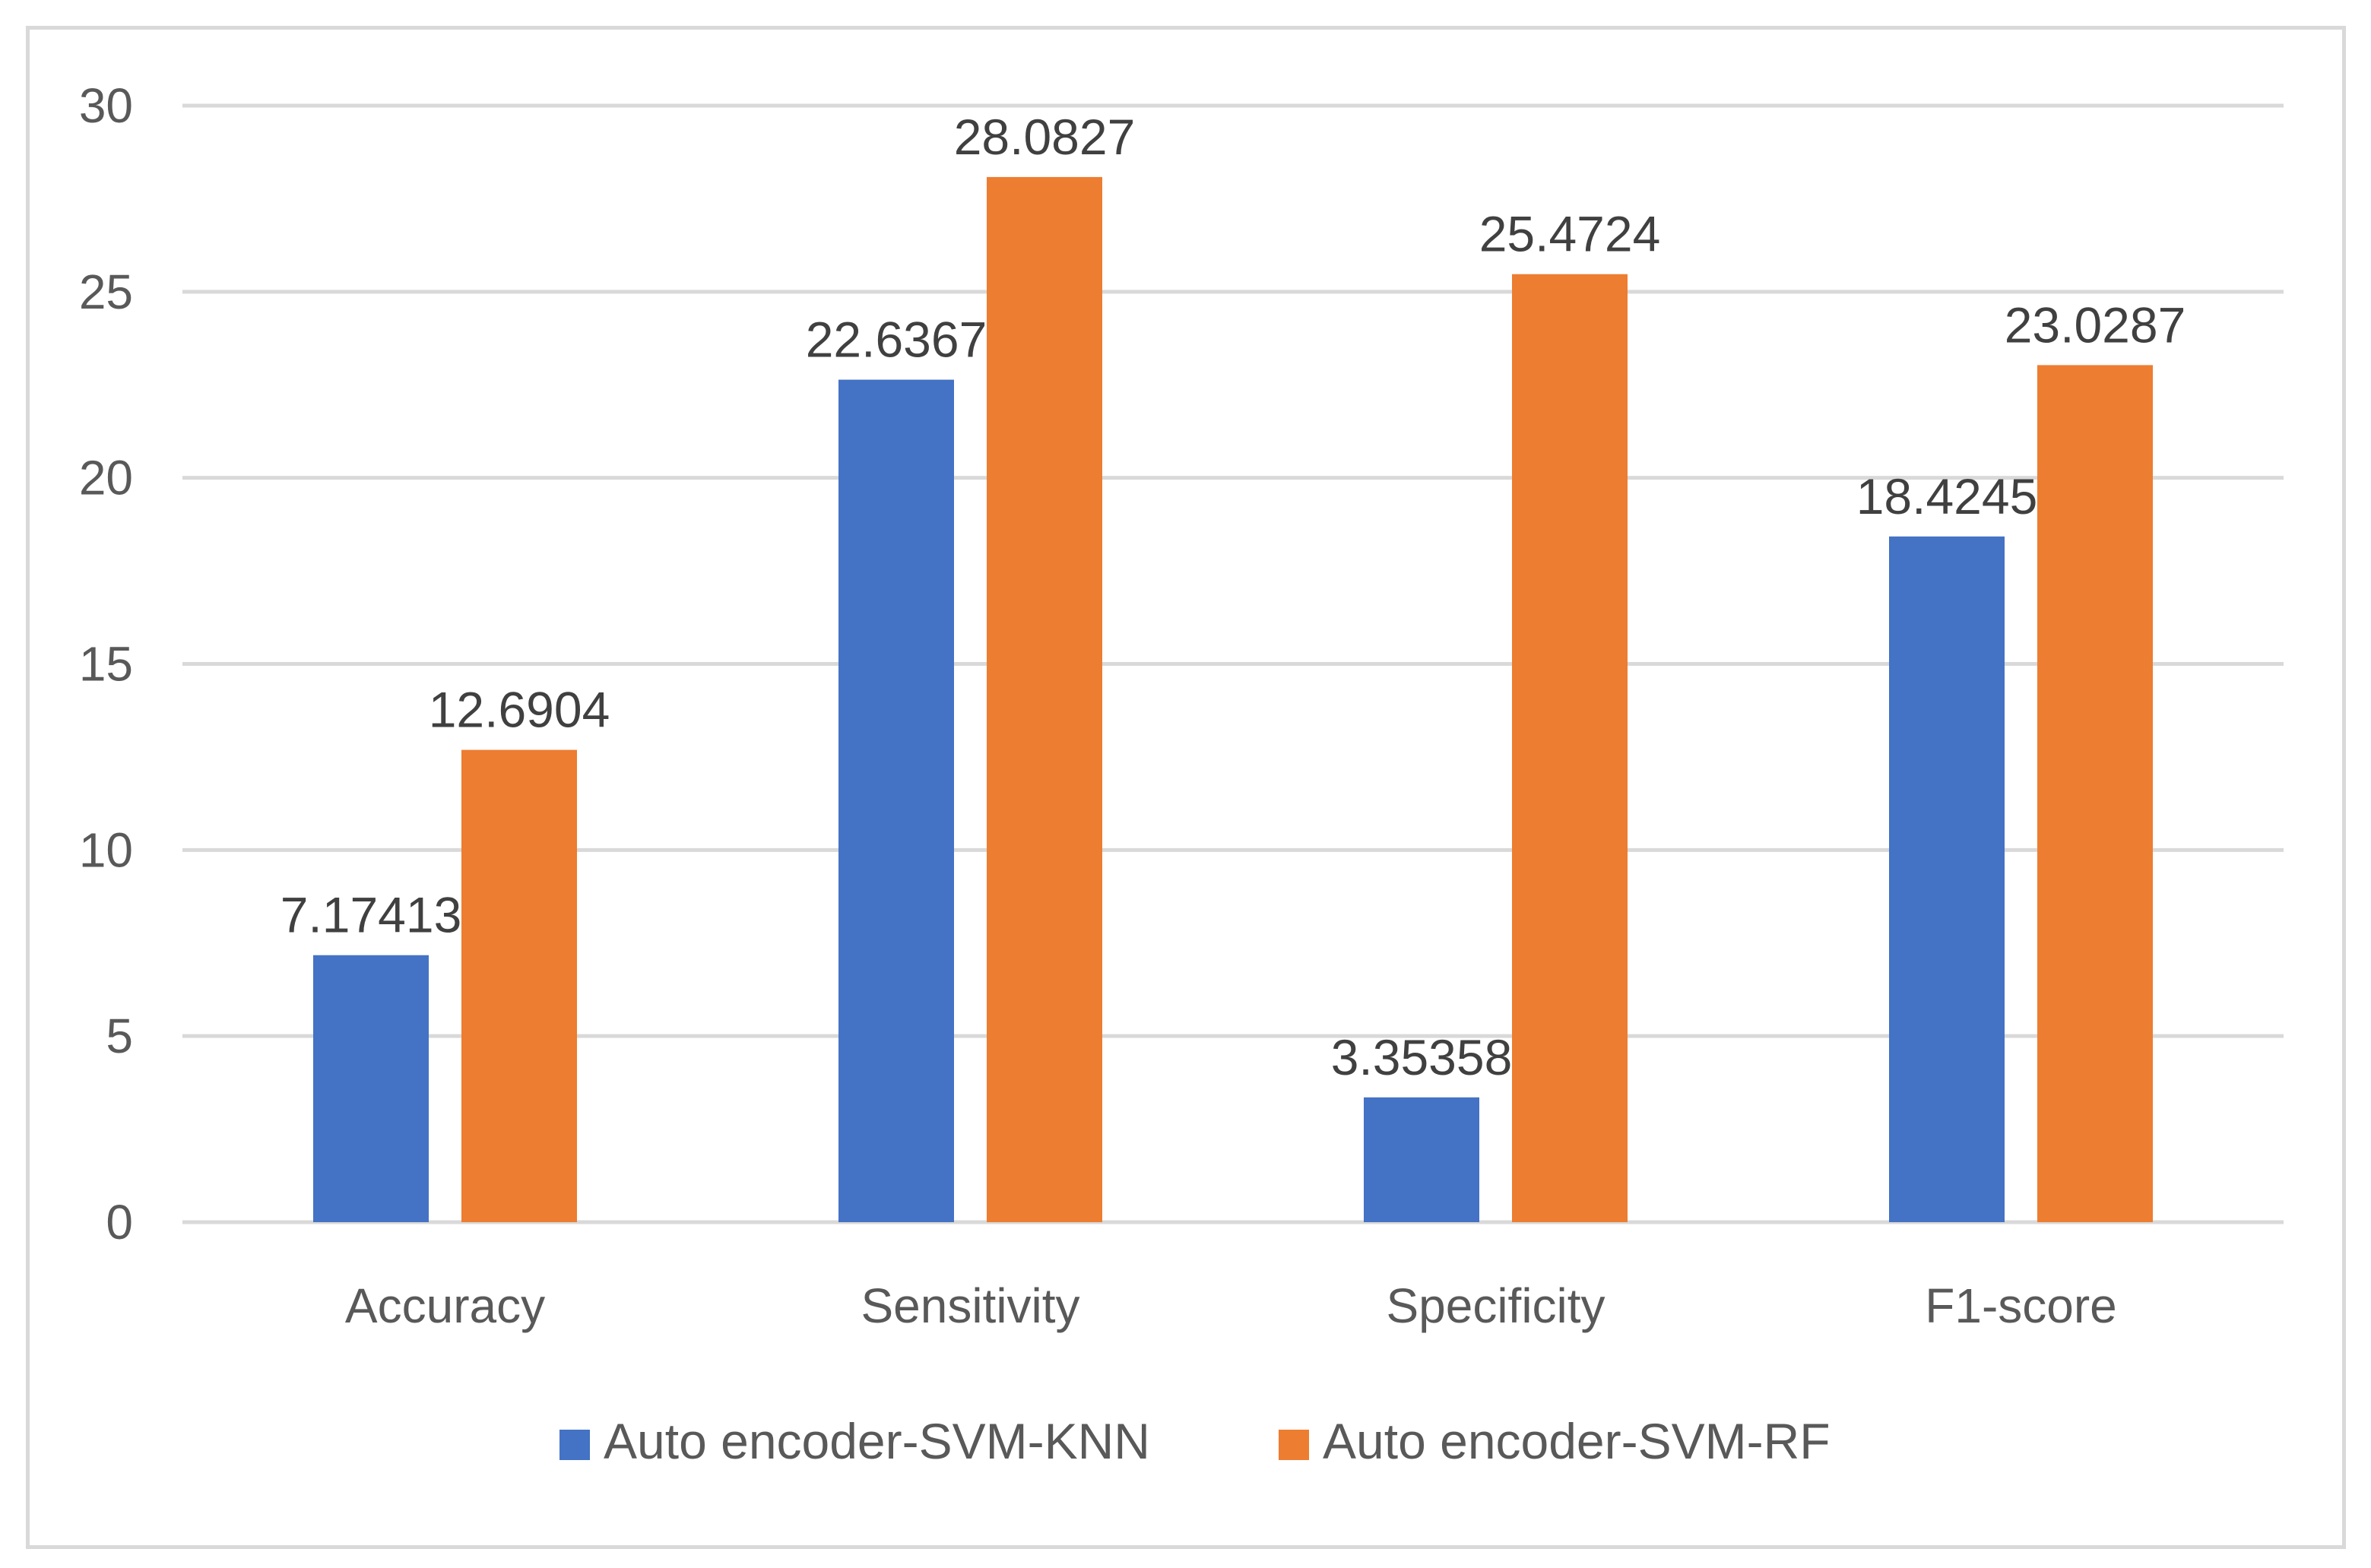 This screenshot has height=1568, width=2371. I want to click on bar-rf-sensitivity, so click(1044, 699).